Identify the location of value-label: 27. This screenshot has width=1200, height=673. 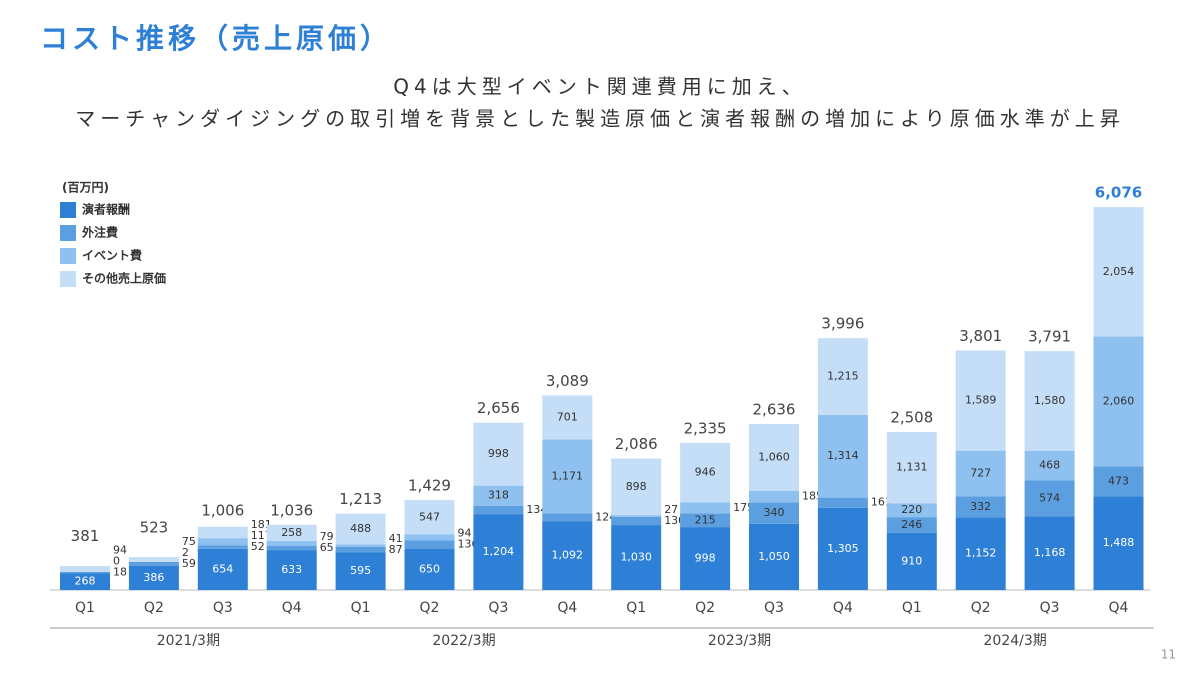
(671, 509).